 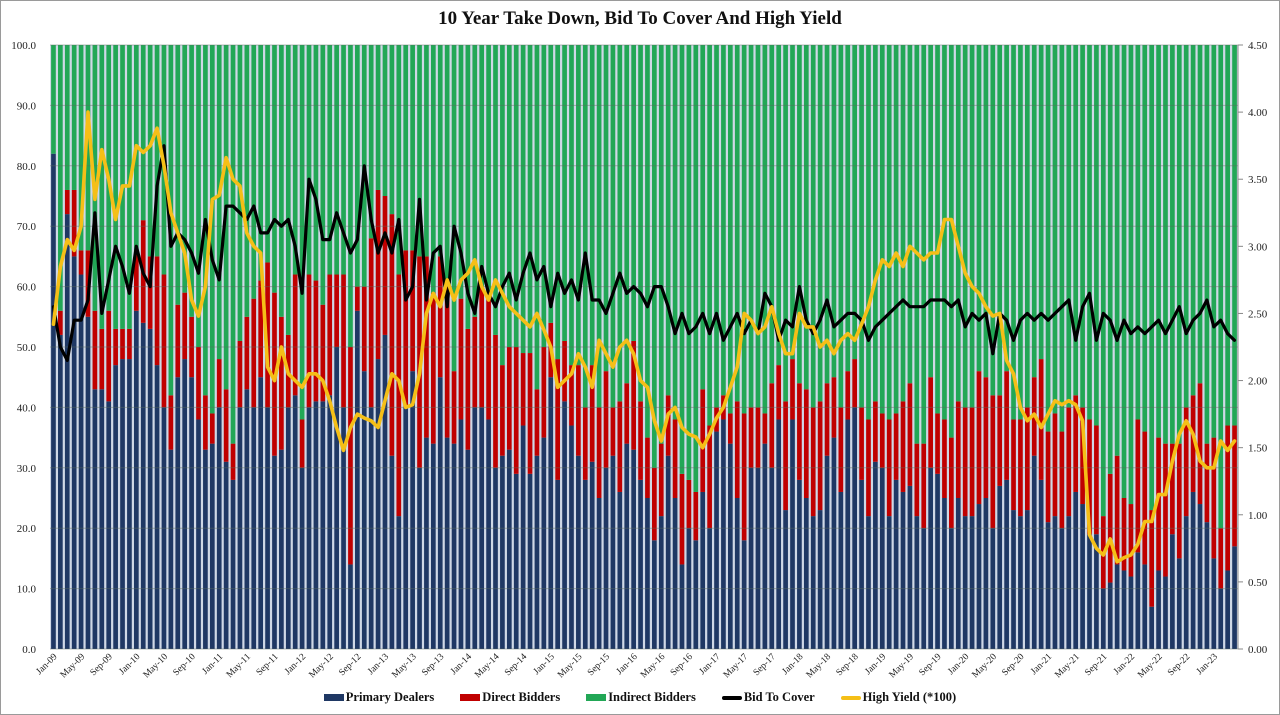 I want to click on x-tick-label: Sep-13, so click(x=433, y=665).